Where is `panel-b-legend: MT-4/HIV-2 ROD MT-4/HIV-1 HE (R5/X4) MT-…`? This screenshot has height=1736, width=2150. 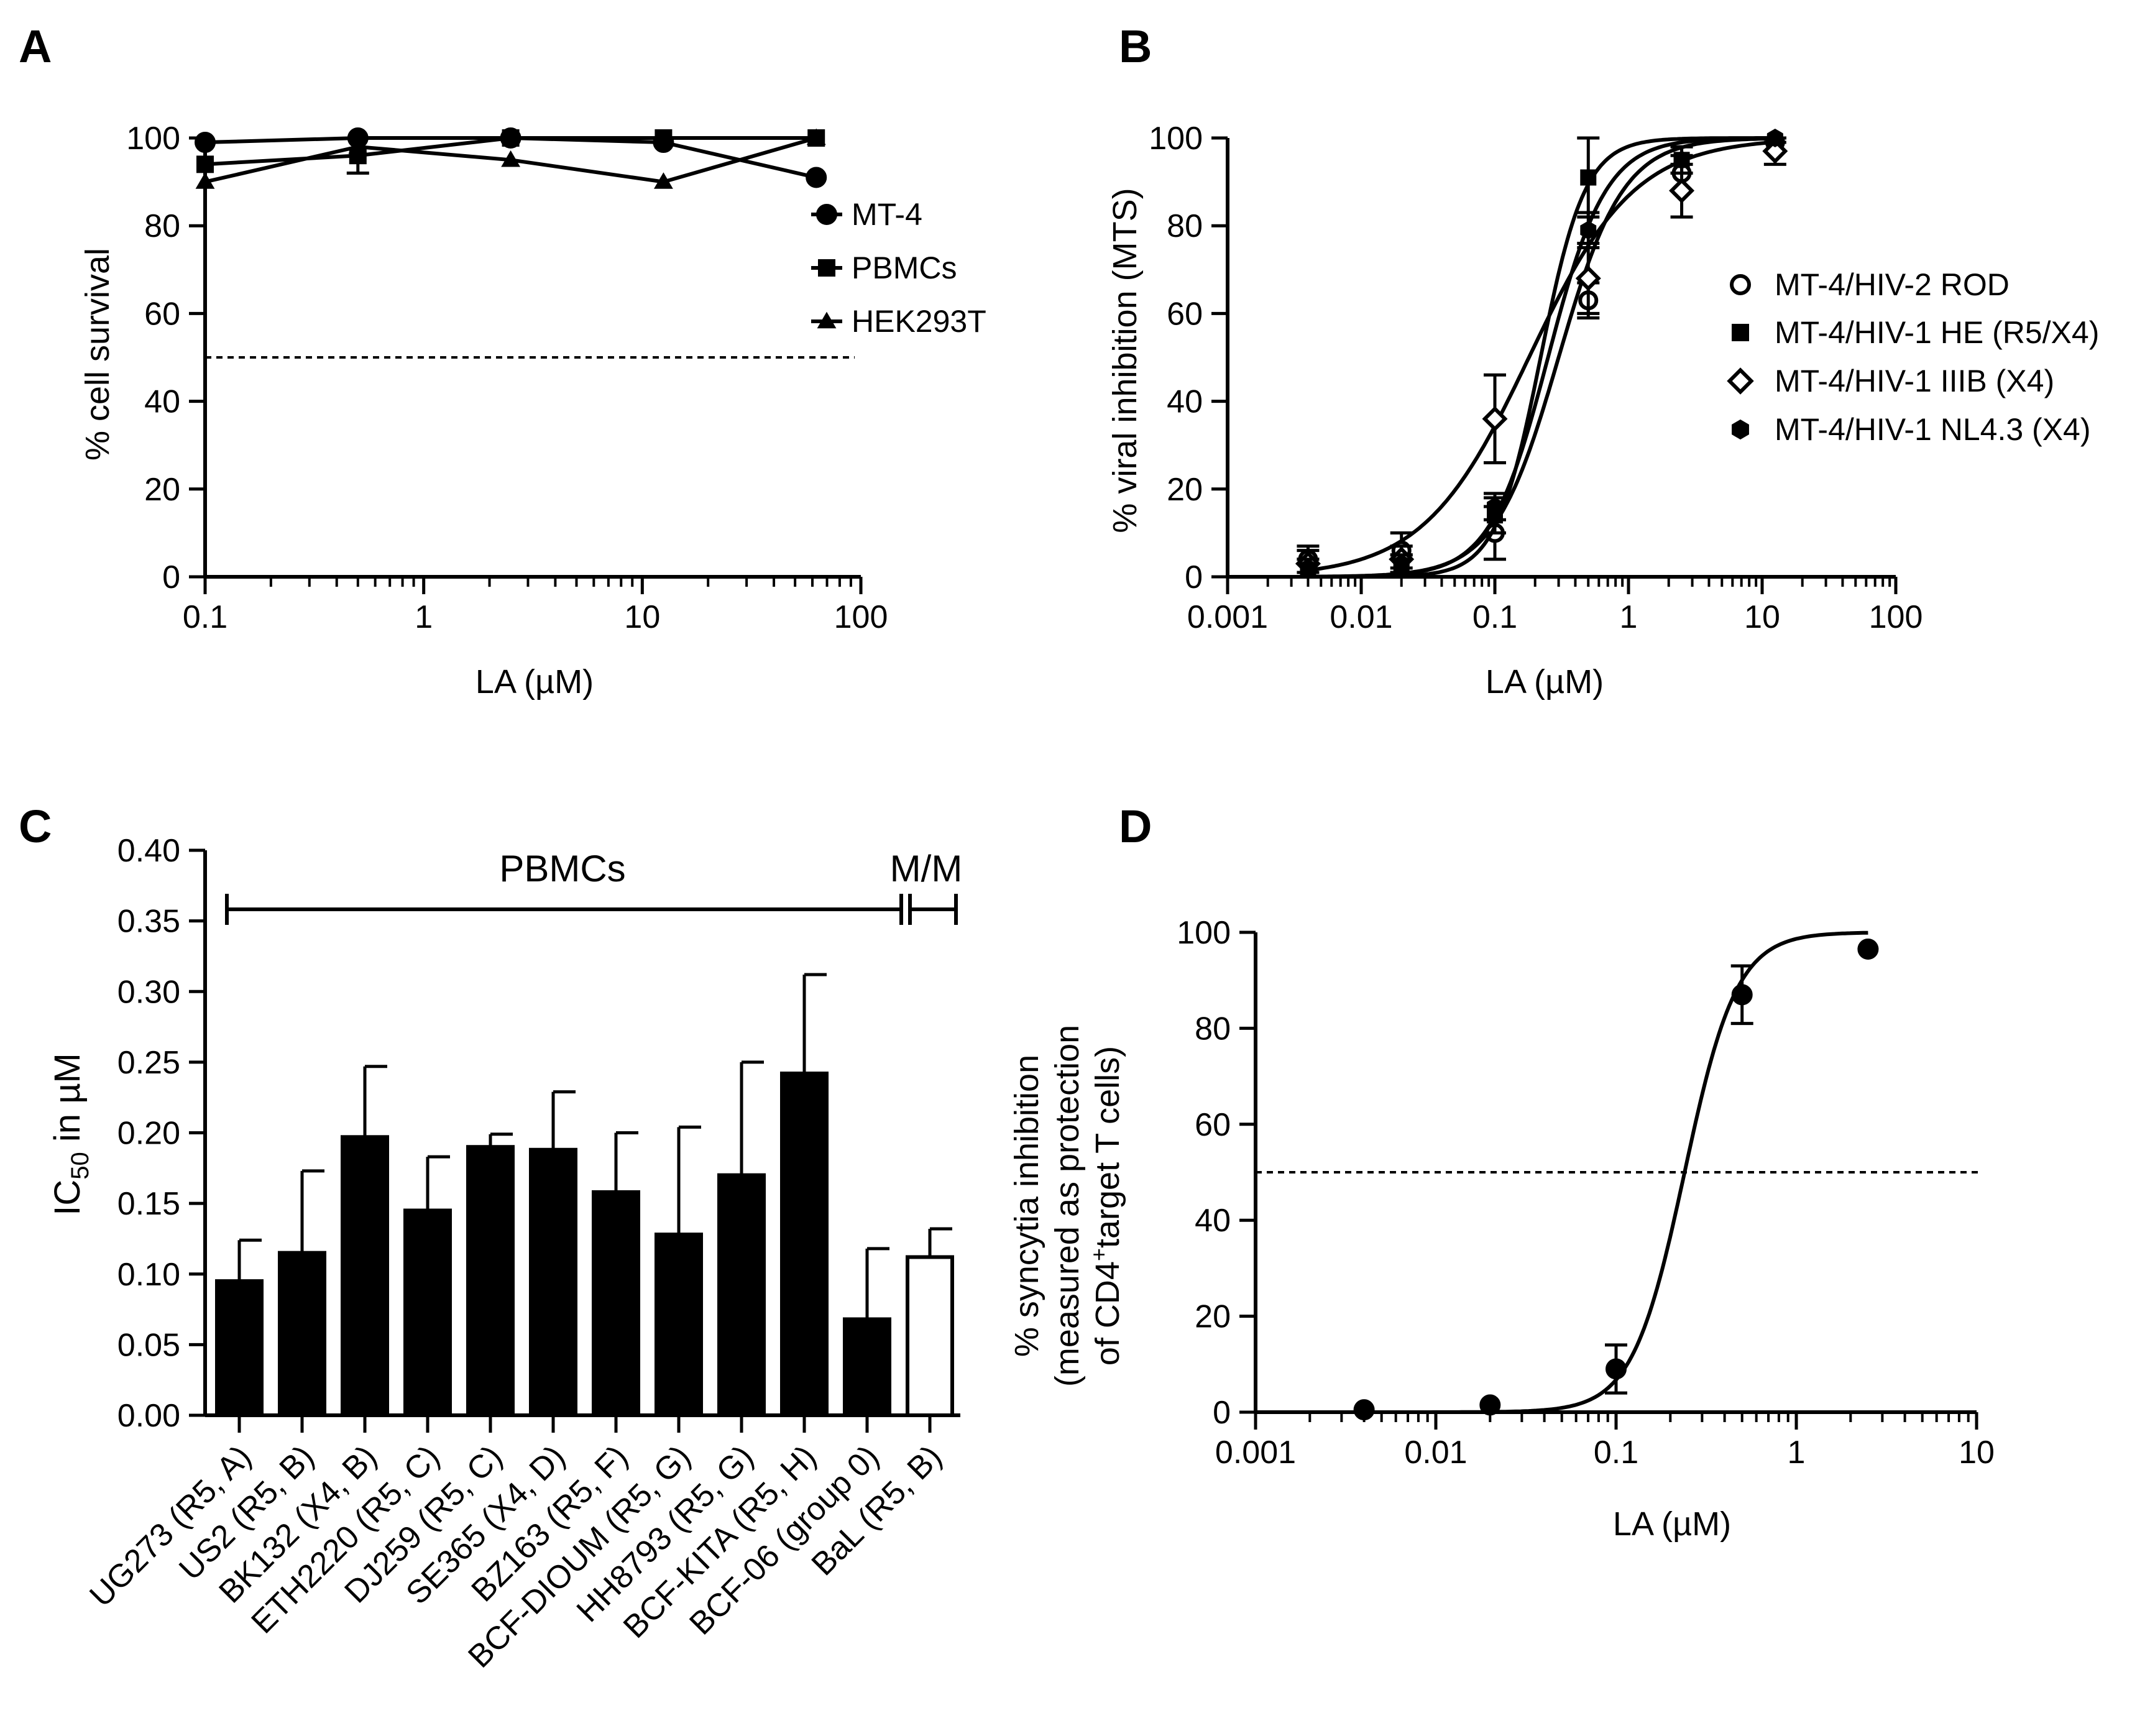 panel-b-legend: MT-4/HIV-2 ROD MT-4/HIV-1 HE (R5/X4) MT-… is located at coordinates (1913, 357).